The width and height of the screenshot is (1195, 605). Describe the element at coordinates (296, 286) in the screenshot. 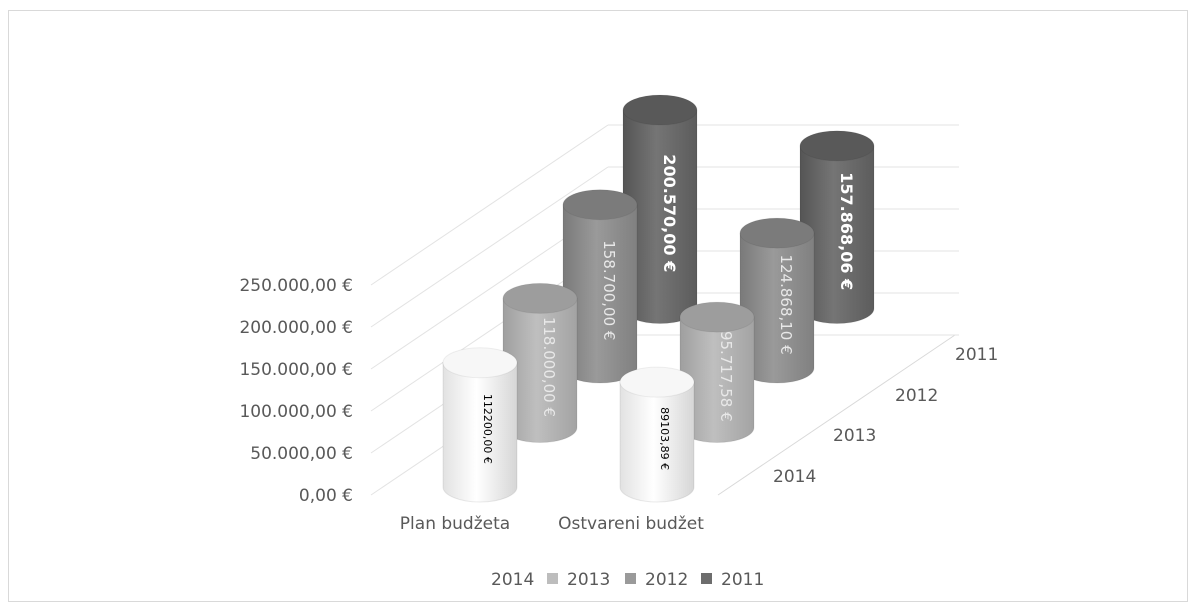

I see `y-tick-label: 250.000,00 €` at that location.